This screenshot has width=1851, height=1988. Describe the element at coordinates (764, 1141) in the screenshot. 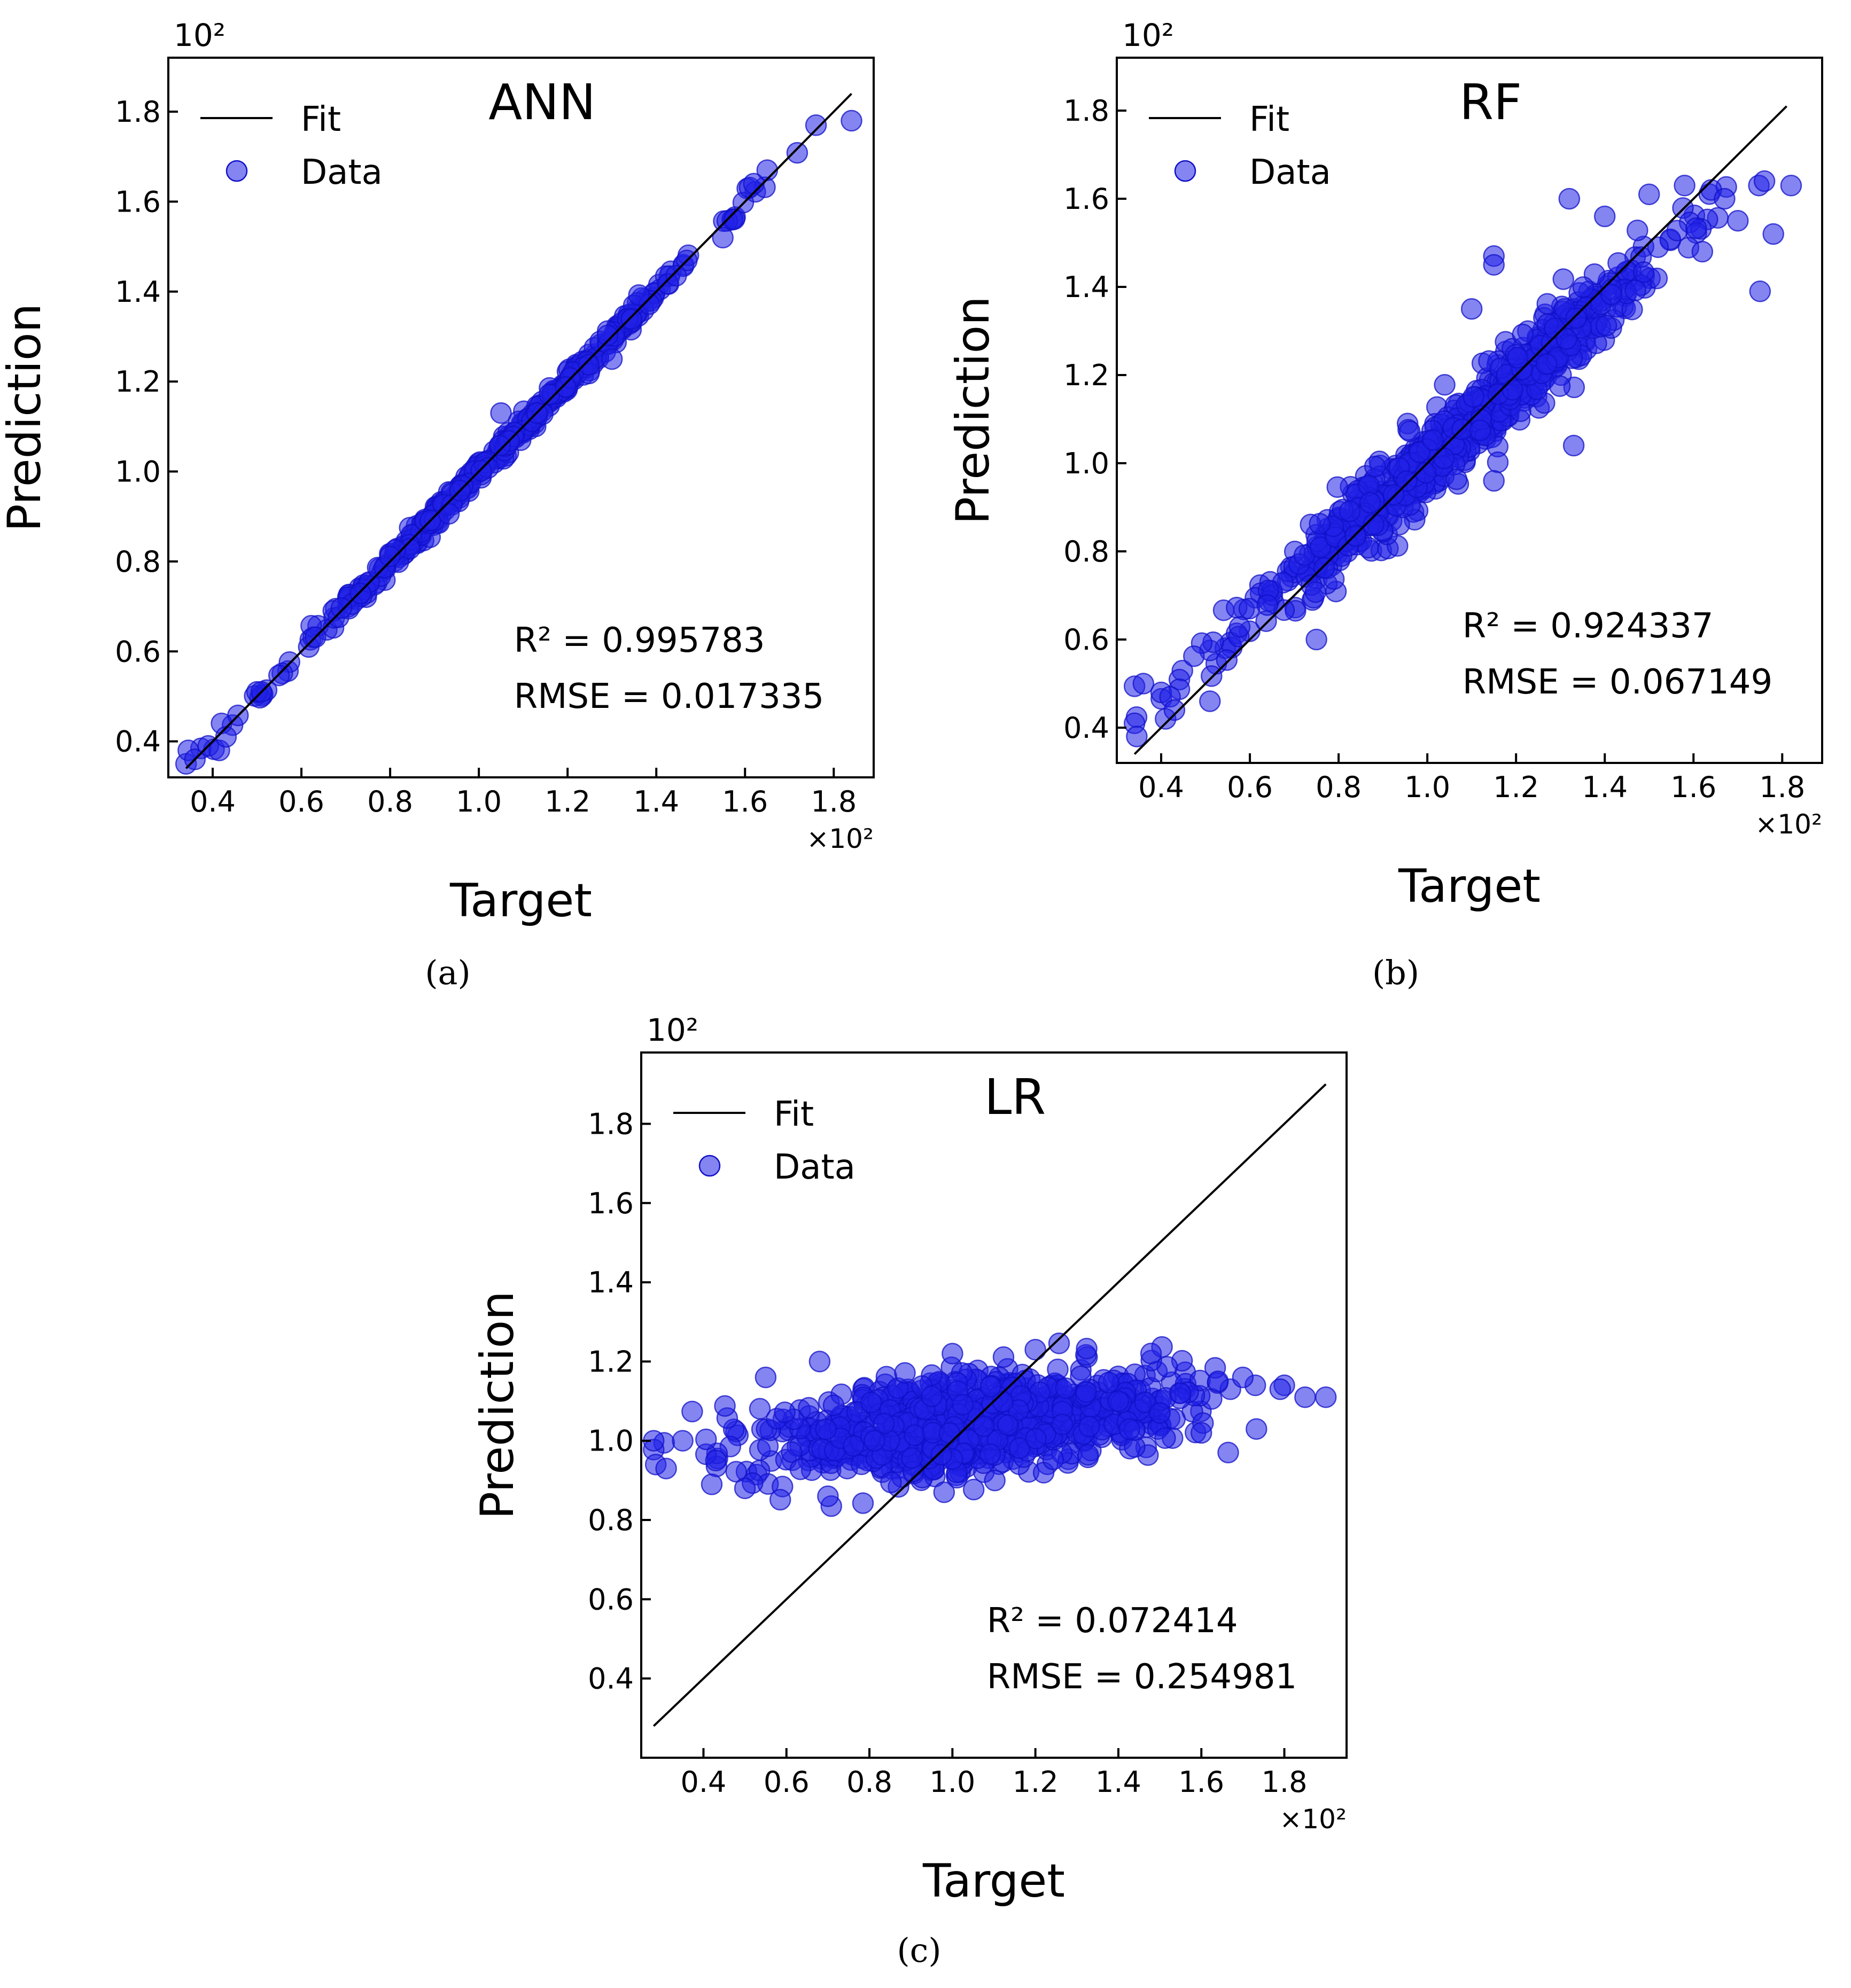

I see `legend: Fit Data` at that location.